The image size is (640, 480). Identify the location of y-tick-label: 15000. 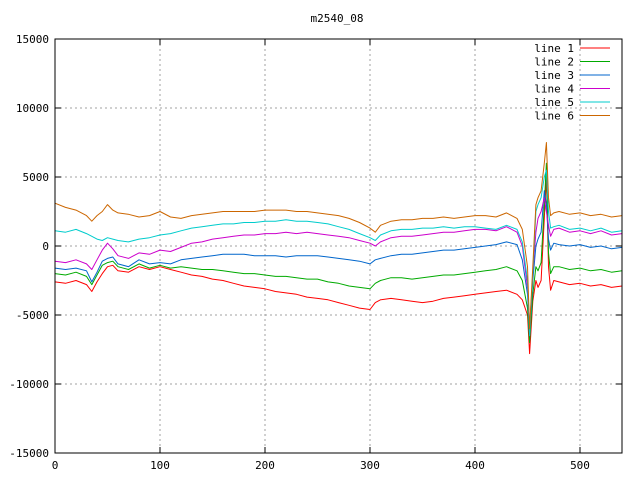
(32, 39).